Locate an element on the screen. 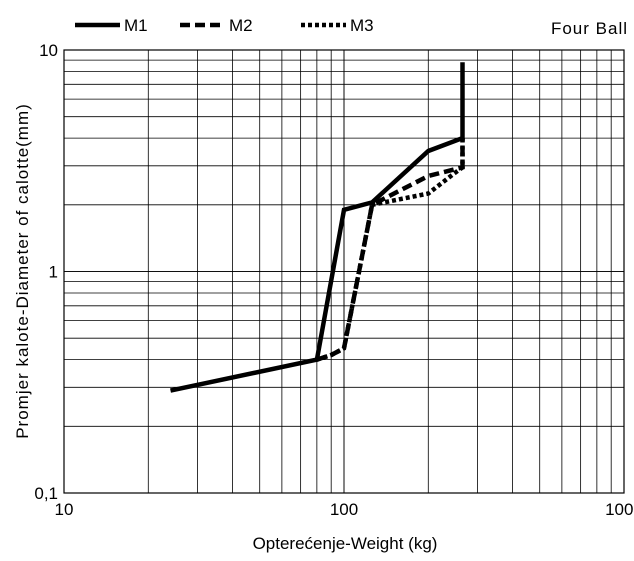 This screenshot has height=561, width=634. legend: M1 M2 M3 is located at coordinates (224, 25).